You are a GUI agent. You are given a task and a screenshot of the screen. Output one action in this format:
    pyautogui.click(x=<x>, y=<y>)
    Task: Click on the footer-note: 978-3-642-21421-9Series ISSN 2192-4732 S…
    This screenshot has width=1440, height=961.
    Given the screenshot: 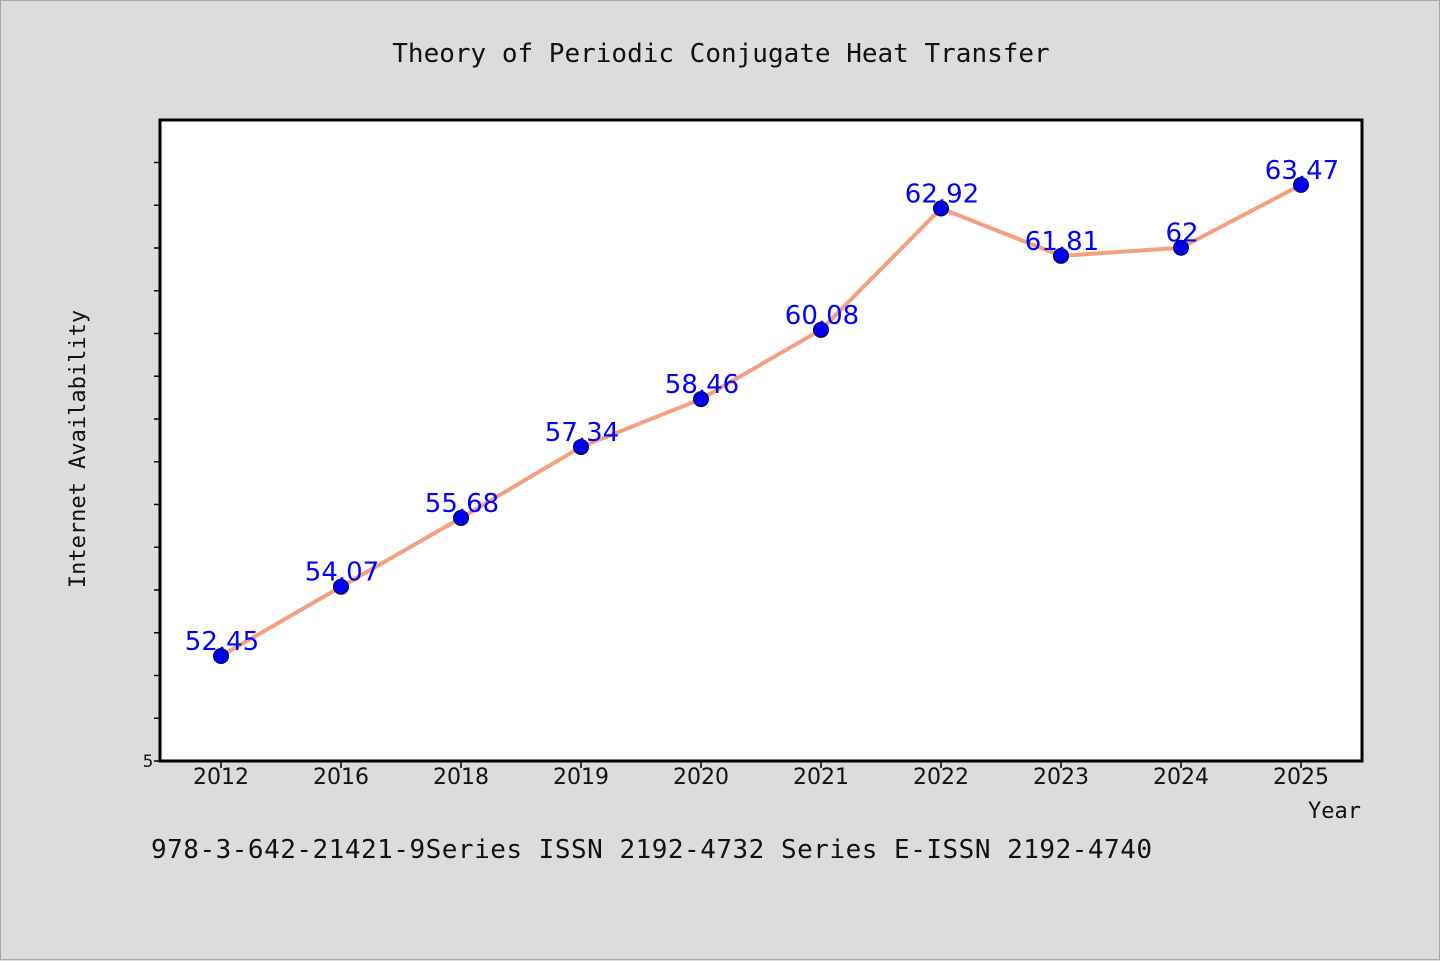 What is the action you would take?
    pyautogui.click(x=652, y=850)
    